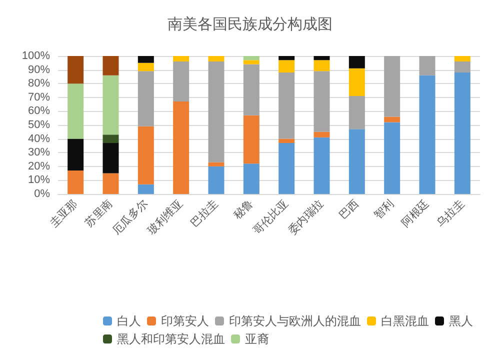 The image size is (500, 362). What do you see at coordinates (39, 125) in the screenshot?
I see `y-tick-label: 50%` at bounding box center [39, 125].